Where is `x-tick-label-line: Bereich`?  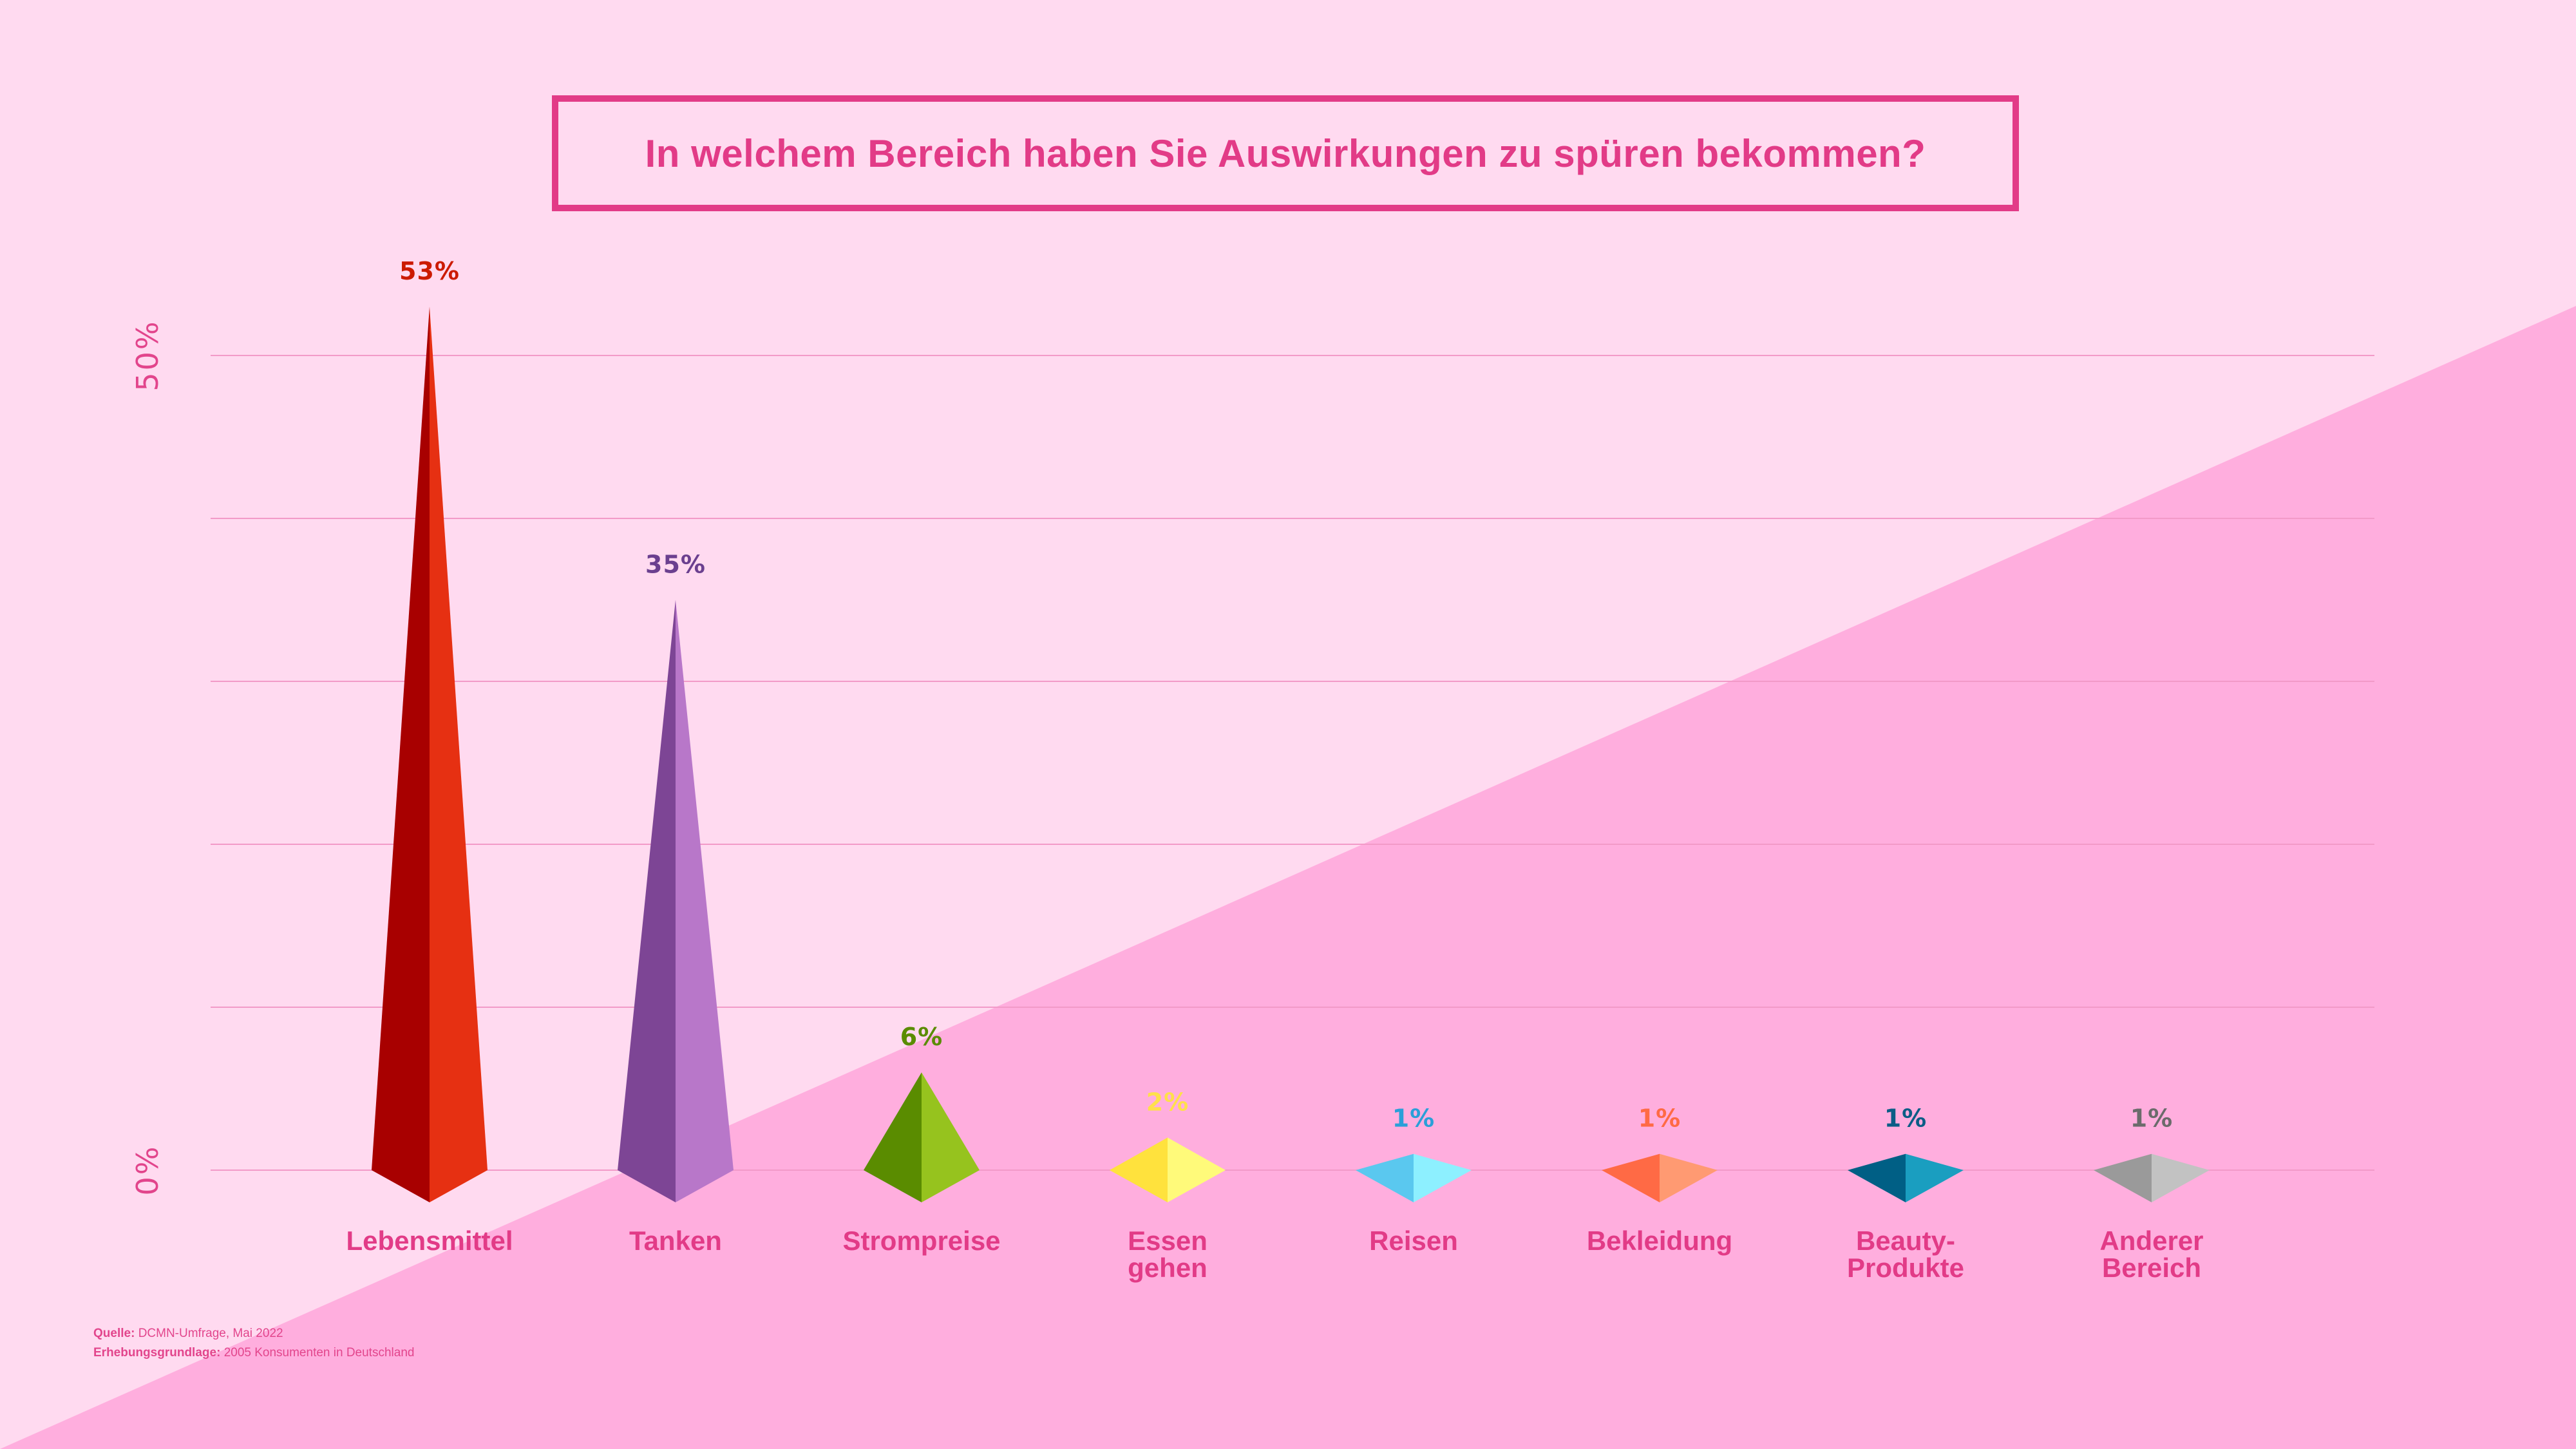 x-tick-label-line: Bereich is located at coordinates (2151, 1268).